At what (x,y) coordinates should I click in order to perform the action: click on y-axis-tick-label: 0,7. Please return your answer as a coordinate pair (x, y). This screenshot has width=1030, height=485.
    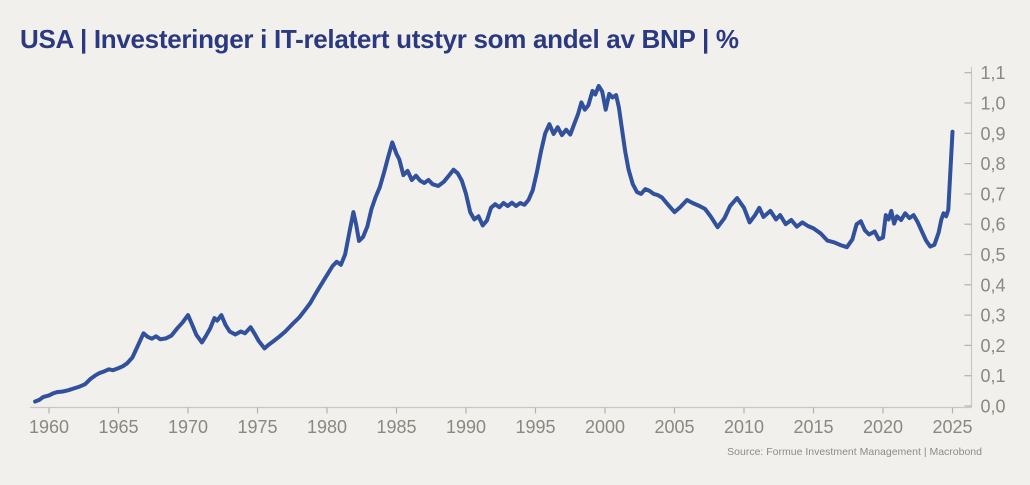
    Looking at the image, I should click on (993, 194).